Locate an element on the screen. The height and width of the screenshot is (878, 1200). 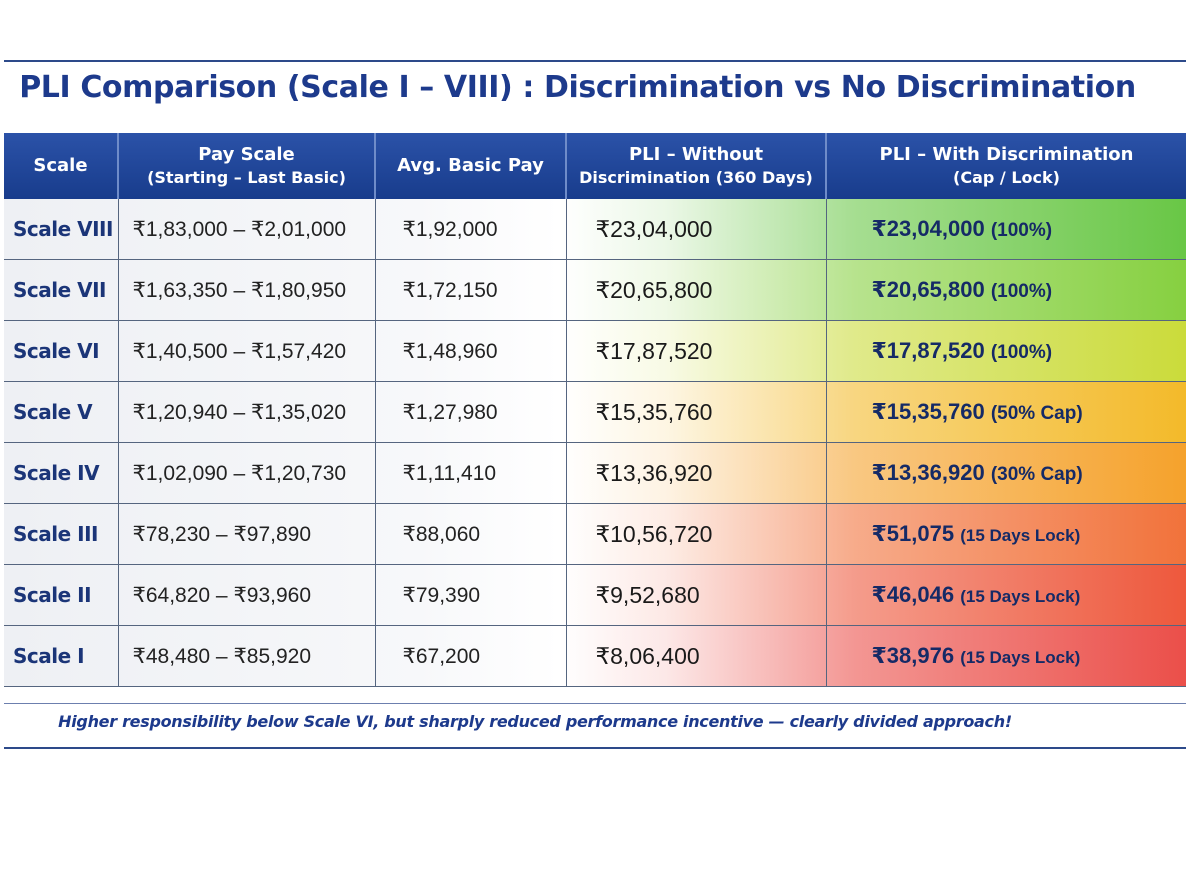
pli-with-cell: ₹38,976 (15 Days Lock) is located at coordinates (1006, 656).